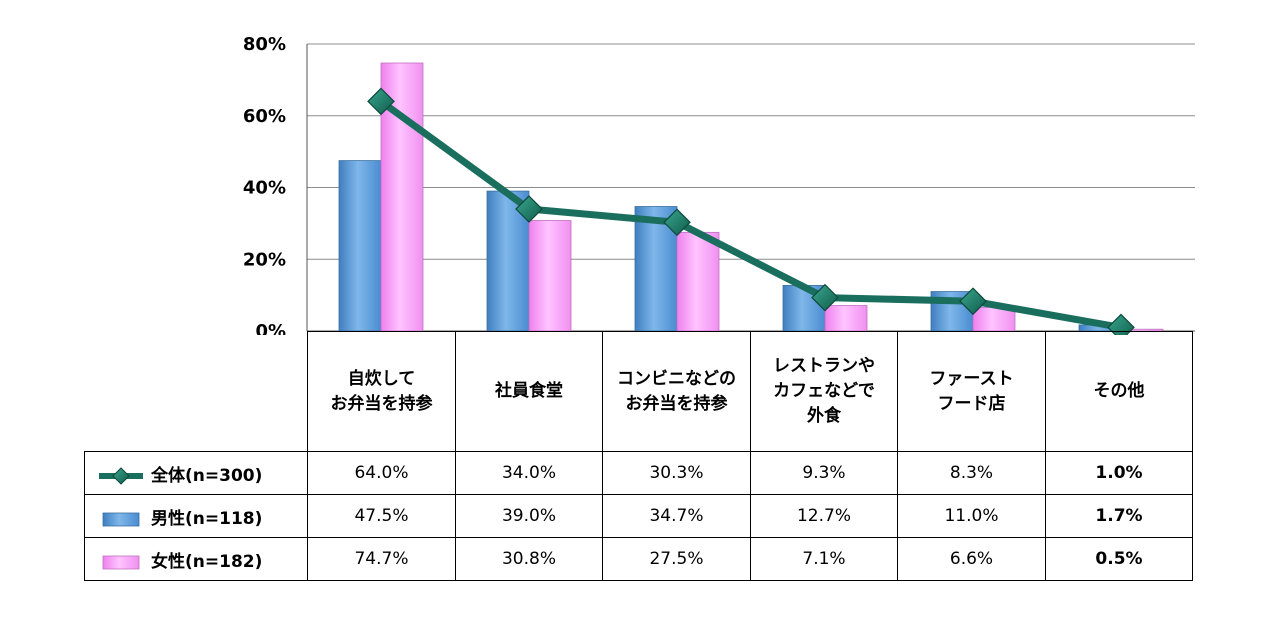 This screenshot has width=1275, height=625. What do you see at coordinates (196, 391) in the screenshot?
I see `blank-cell` at bounding box center [196, 391].